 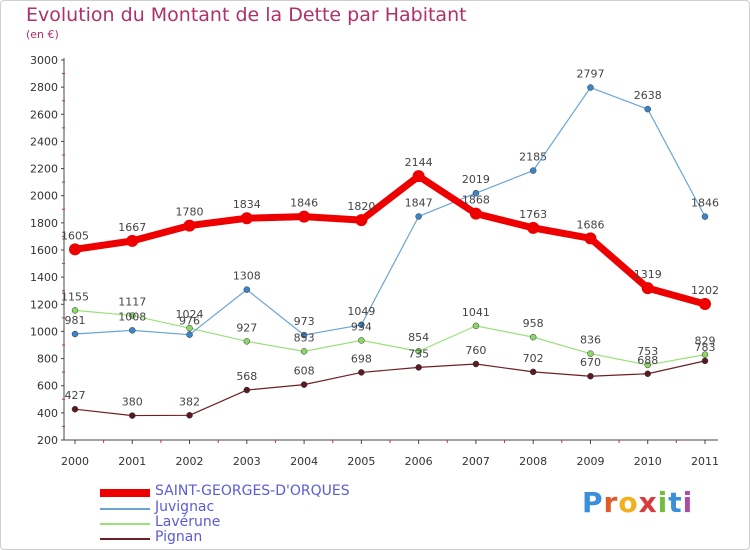 I want to click on proxiti-logo: Proxiti, so click(x=637, y=502).